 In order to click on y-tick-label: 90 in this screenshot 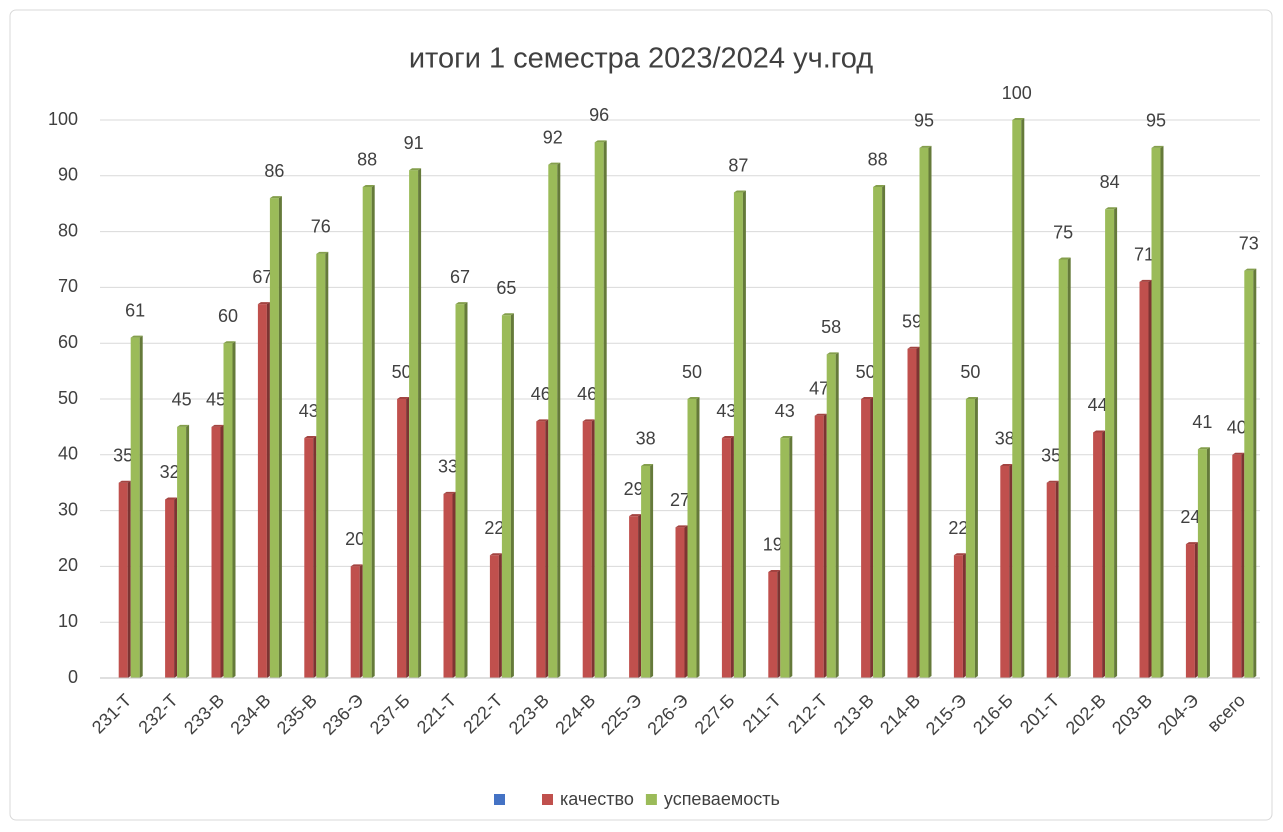, I will do `click(68, 175)`.